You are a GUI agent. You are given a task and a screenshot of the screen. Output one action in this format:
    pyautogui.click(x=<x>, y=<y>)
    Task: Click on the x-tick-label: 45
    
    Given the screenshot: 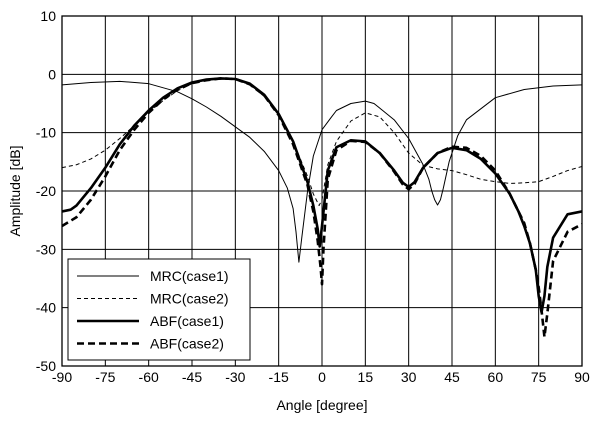 What is the action you would take?
    pyautogui.click(x=452, y=377)
    